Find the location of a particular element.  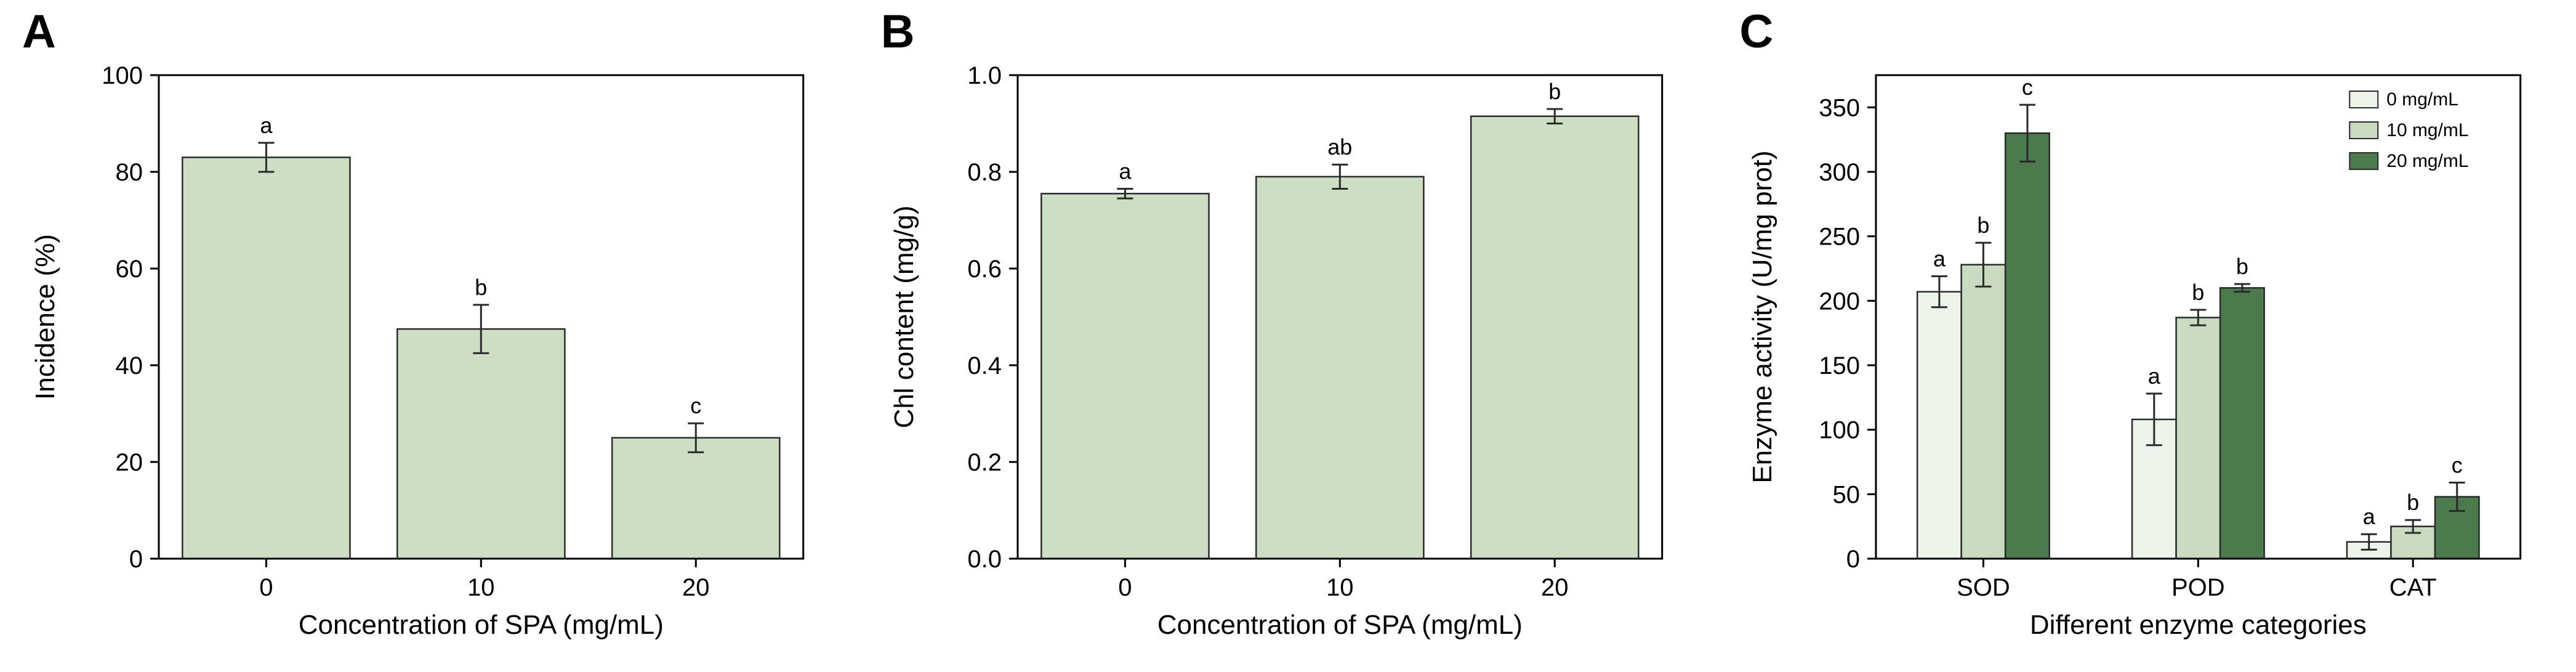

y-tick-label: 200 is located at coordinates (1840, 301).